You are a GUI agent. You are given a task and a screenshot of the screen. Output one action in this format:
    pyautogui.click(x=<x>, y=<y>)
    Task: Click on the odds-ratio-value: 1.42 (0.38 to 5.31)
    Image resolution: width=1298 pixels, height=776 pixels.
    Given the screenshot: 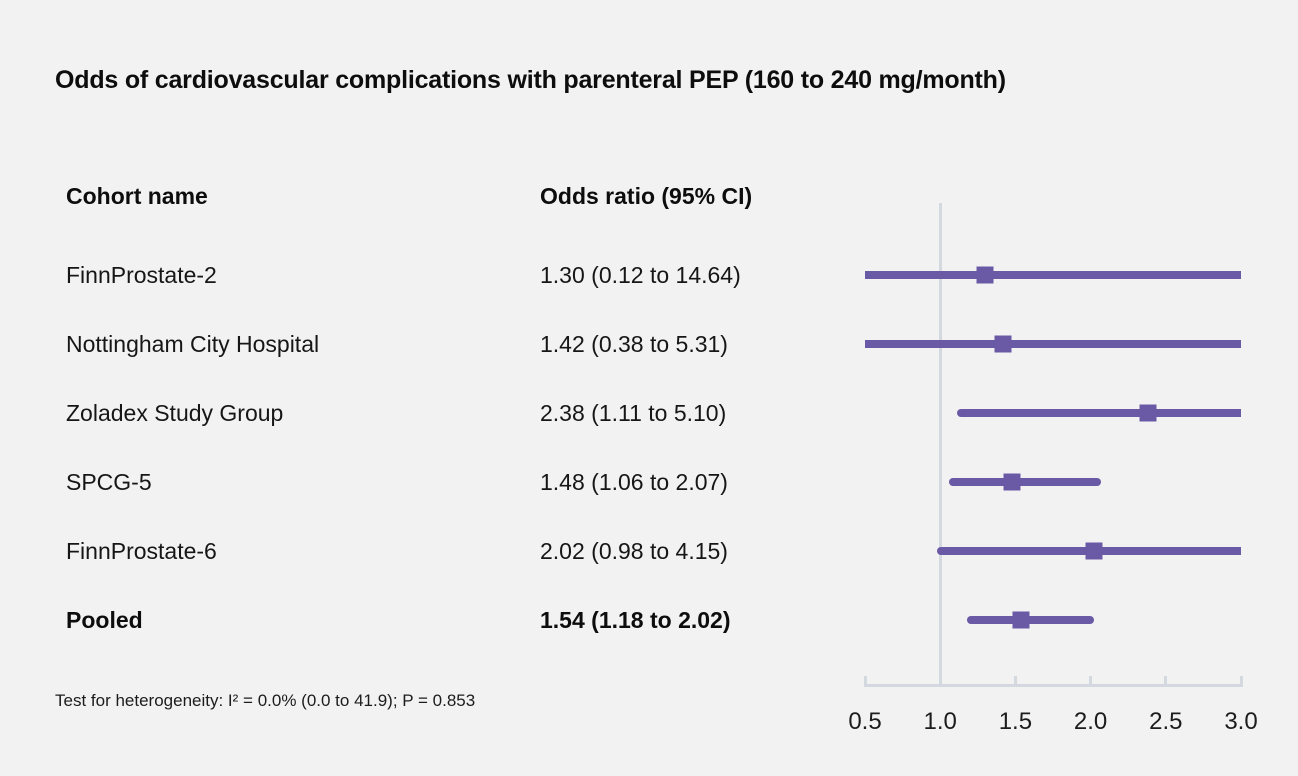 What is the action you would take?
    pyautogui.click(x=634, y=344)
    